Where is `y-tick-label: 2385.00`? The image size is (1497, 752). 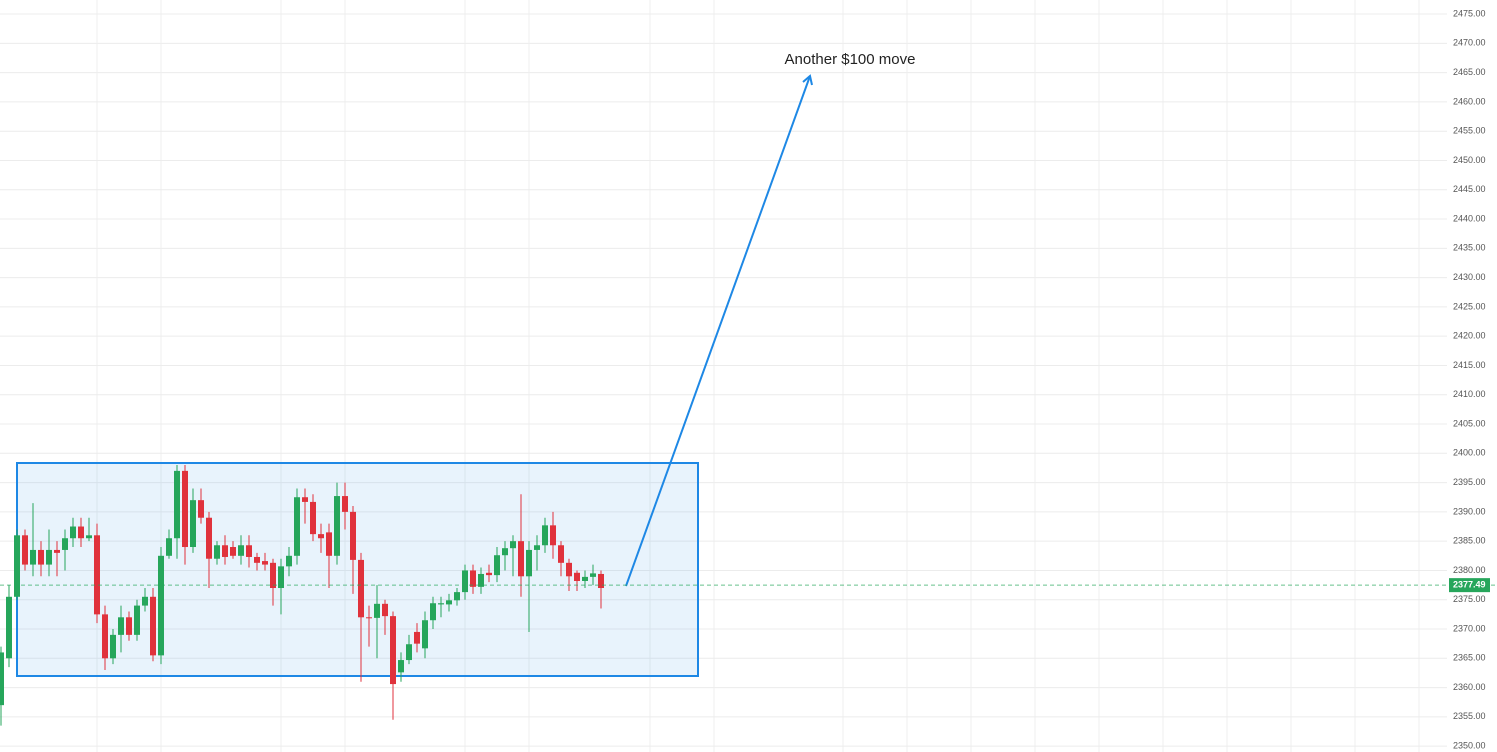
y-tick-label: 2385.00 is located at coordinates (1469, 541).